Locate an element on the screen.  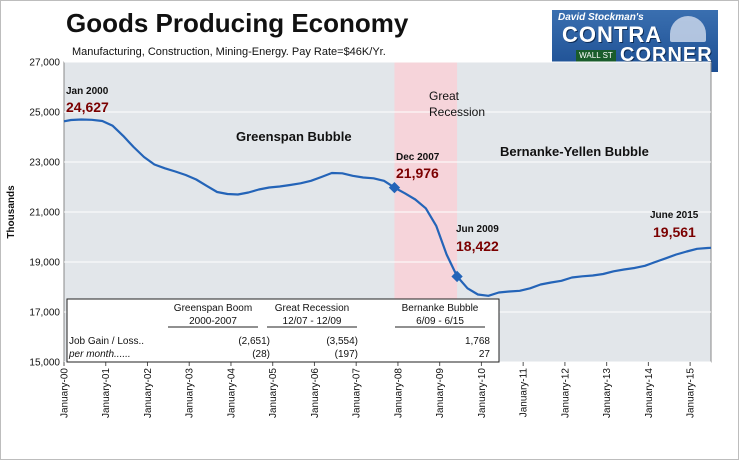
table-cell: (2,651) is located at coordinates (254, 341).